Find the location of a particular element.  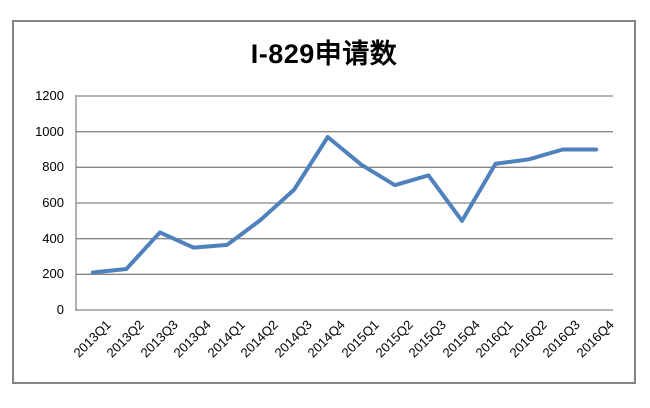

y-axis-tick-label: 400 is located at coordinates (53, 238).